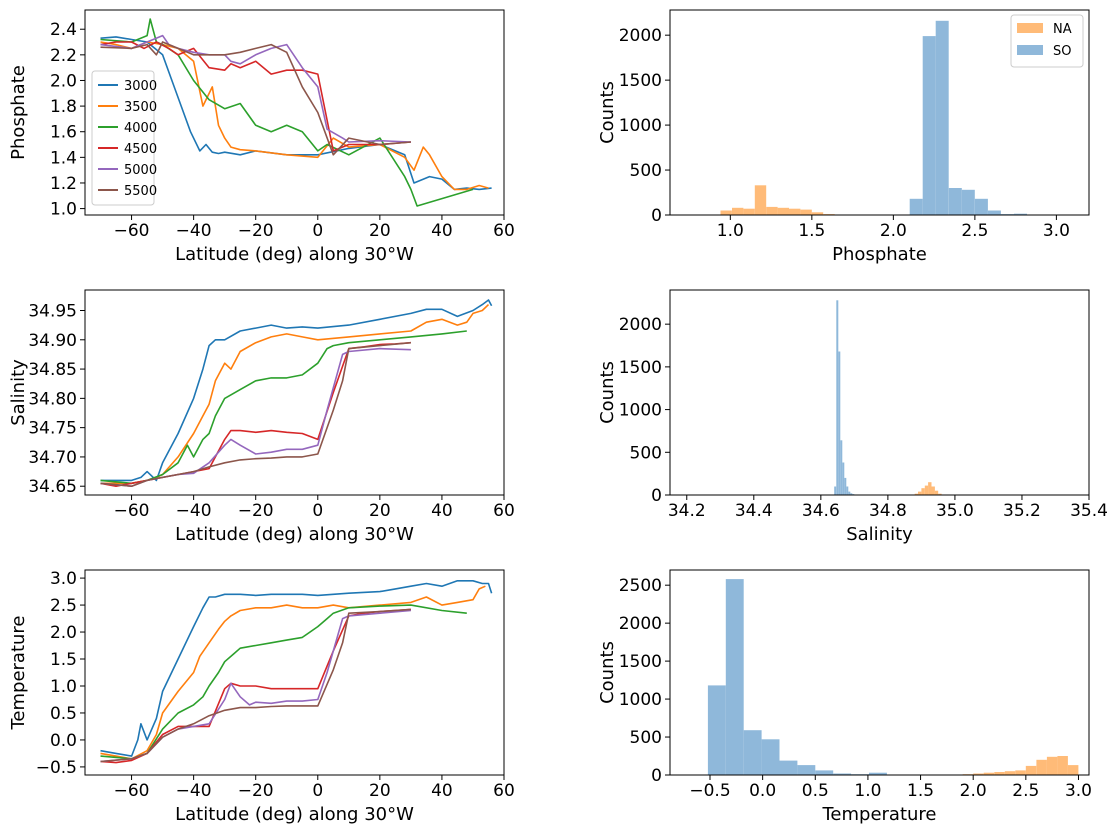  Describe the element at coordinates (63, 579) in the screenshot. I see `y-tick-label: 3.0` at that location.